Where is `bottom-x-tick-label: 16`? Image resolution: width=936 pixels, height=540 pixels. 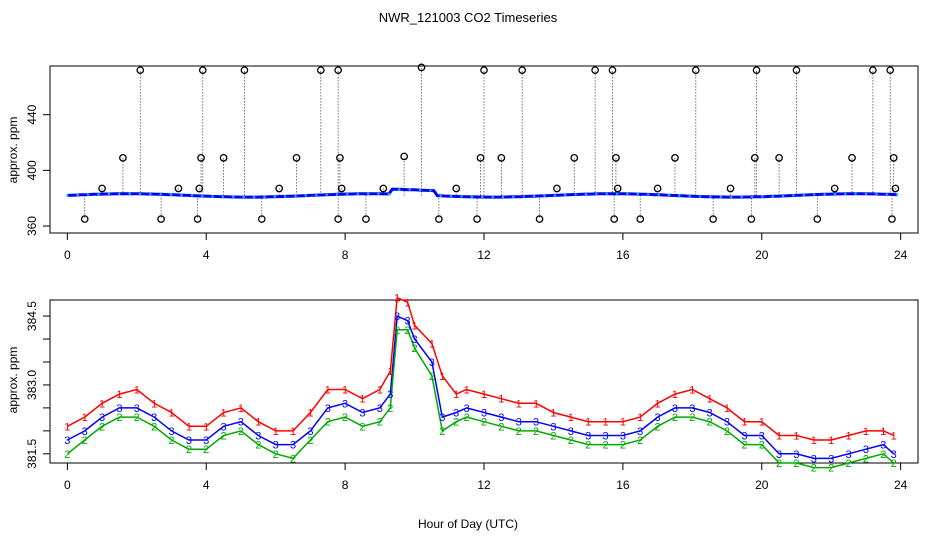 bottom-x-tick-label: 16 is located at coordinates (623, 485).